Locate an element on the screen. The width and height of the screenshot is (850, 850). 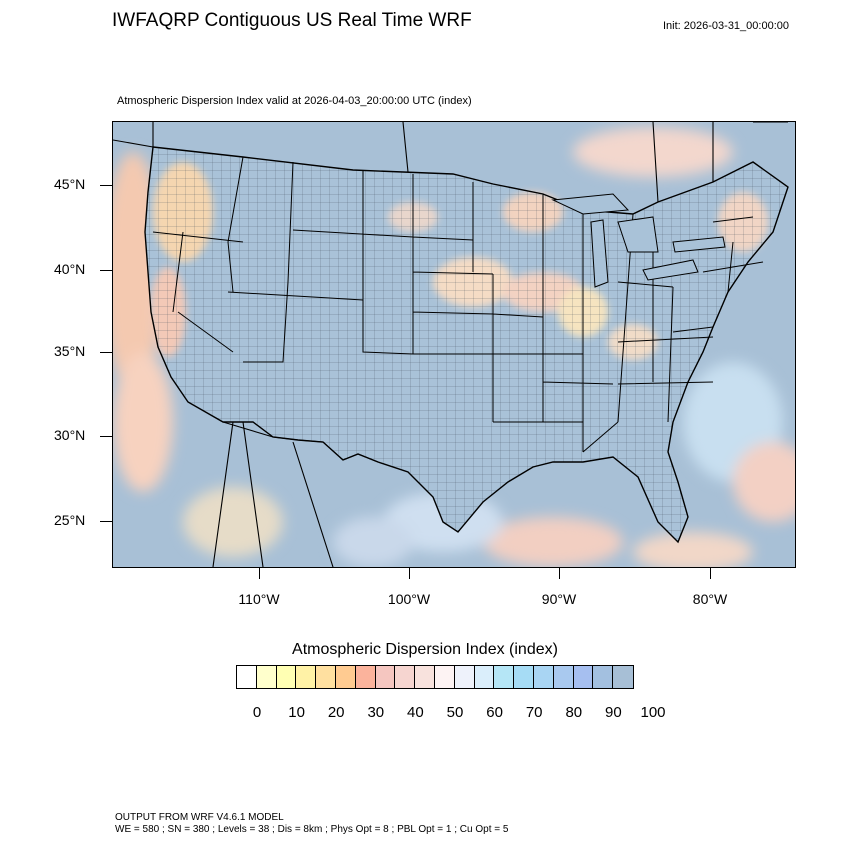
colorbar-title: Atmospheric Dispersion Index (index) is located at coordinates (425, 649).